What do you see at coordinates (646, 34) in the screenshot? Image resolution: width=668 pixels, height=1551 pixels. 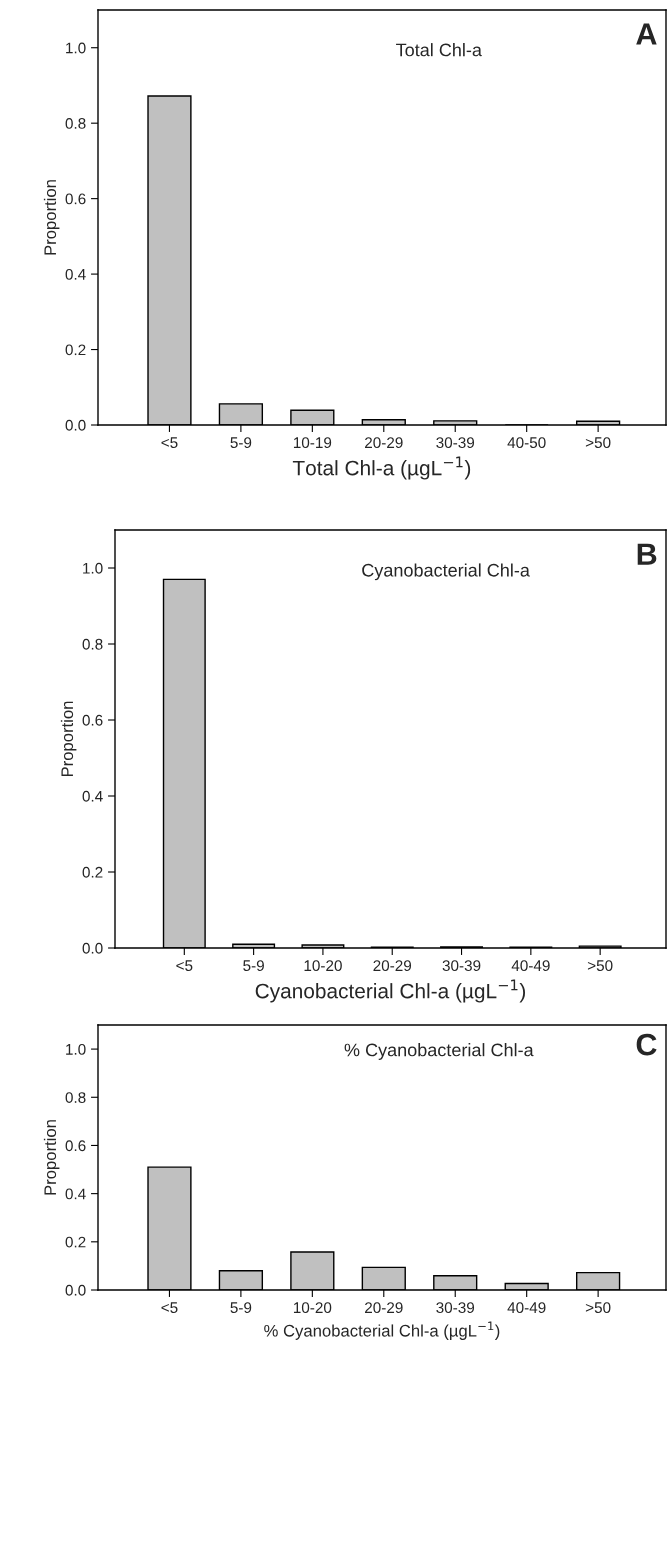 I see `annotation: A` at bounding box center [646, 34].